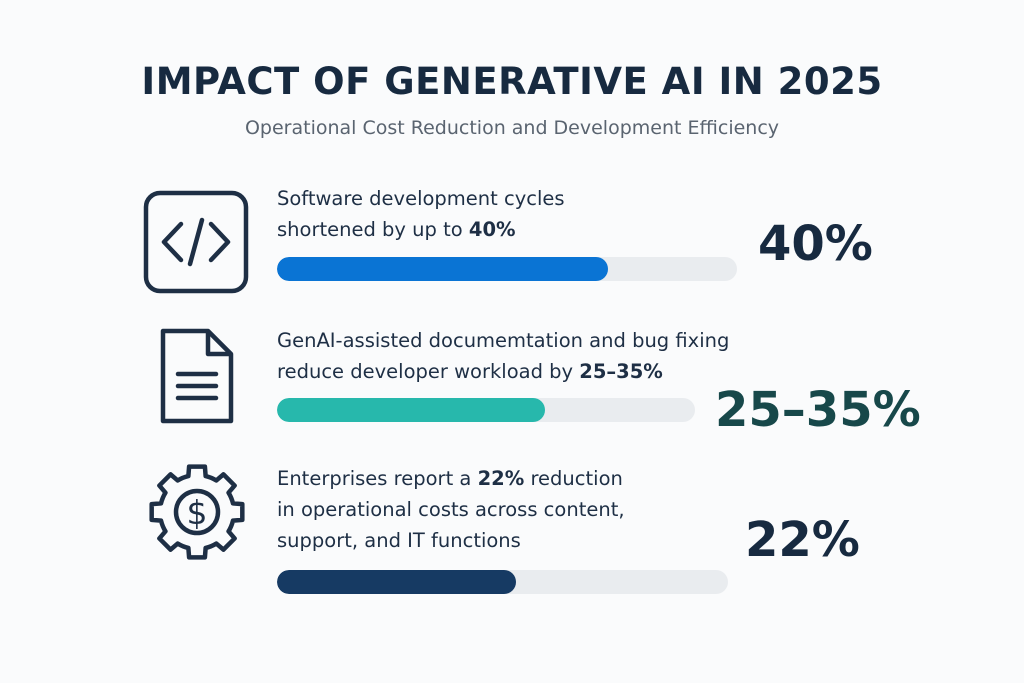 The height and width of the screenshot is (683, 1024). Describe the element at coordinates (396, 229) in the screenshot. I see `row-1-line-2: shortened by up to 40%` at that location.